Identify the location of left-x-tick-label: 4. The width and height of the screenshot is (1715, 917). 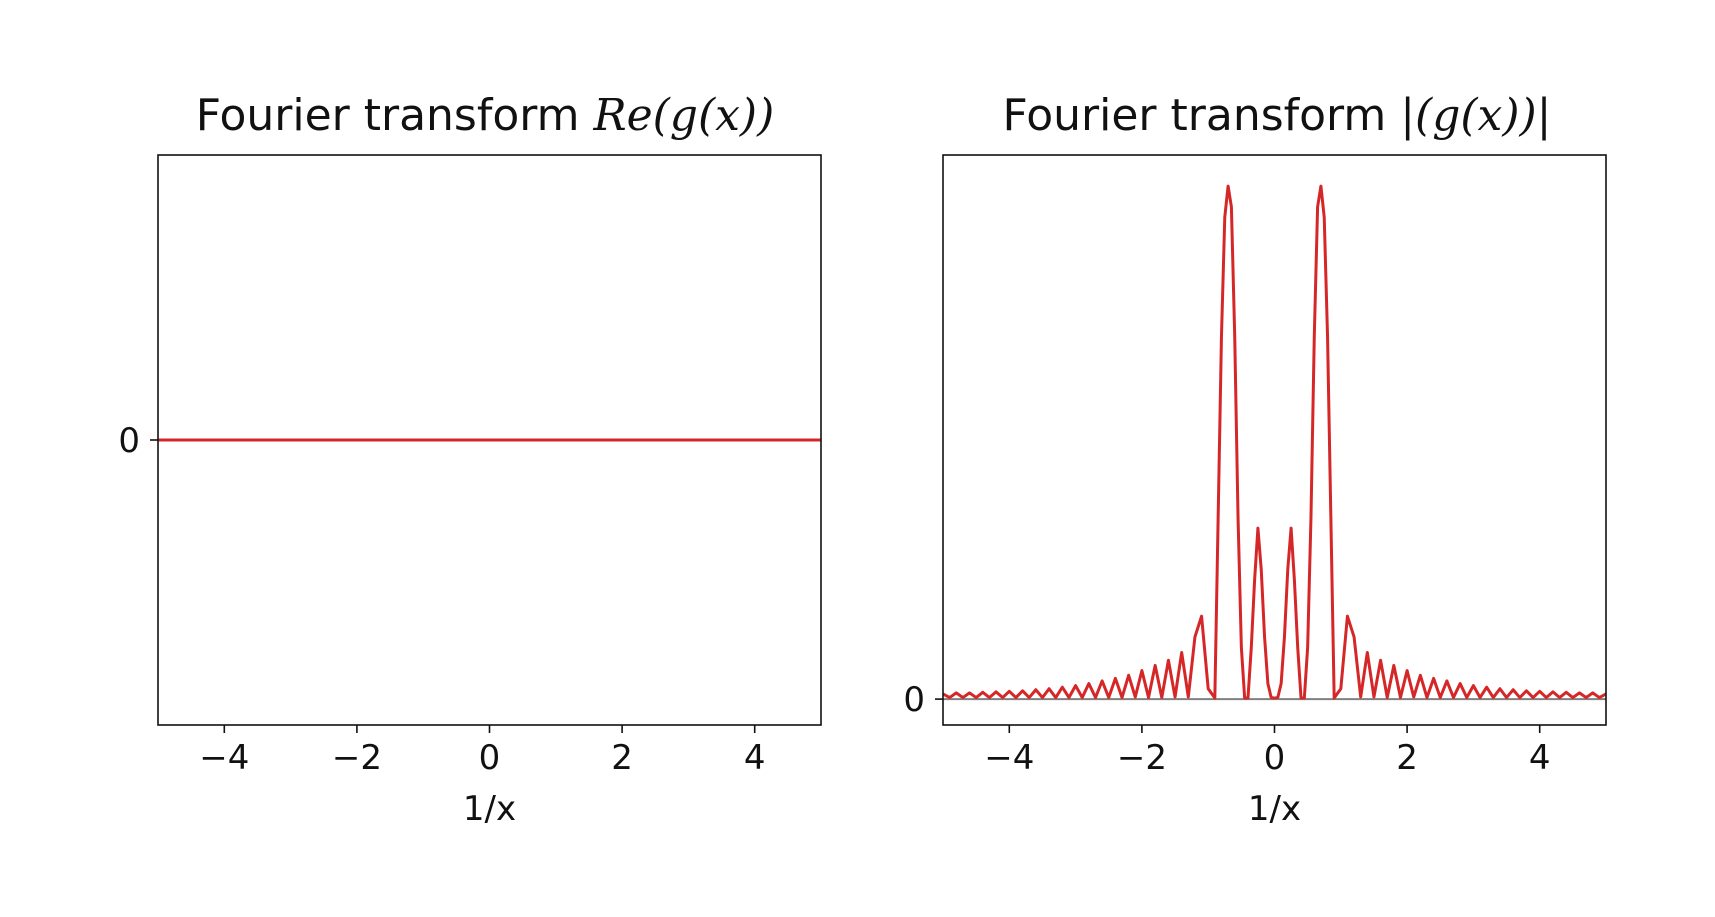
(755, 758).